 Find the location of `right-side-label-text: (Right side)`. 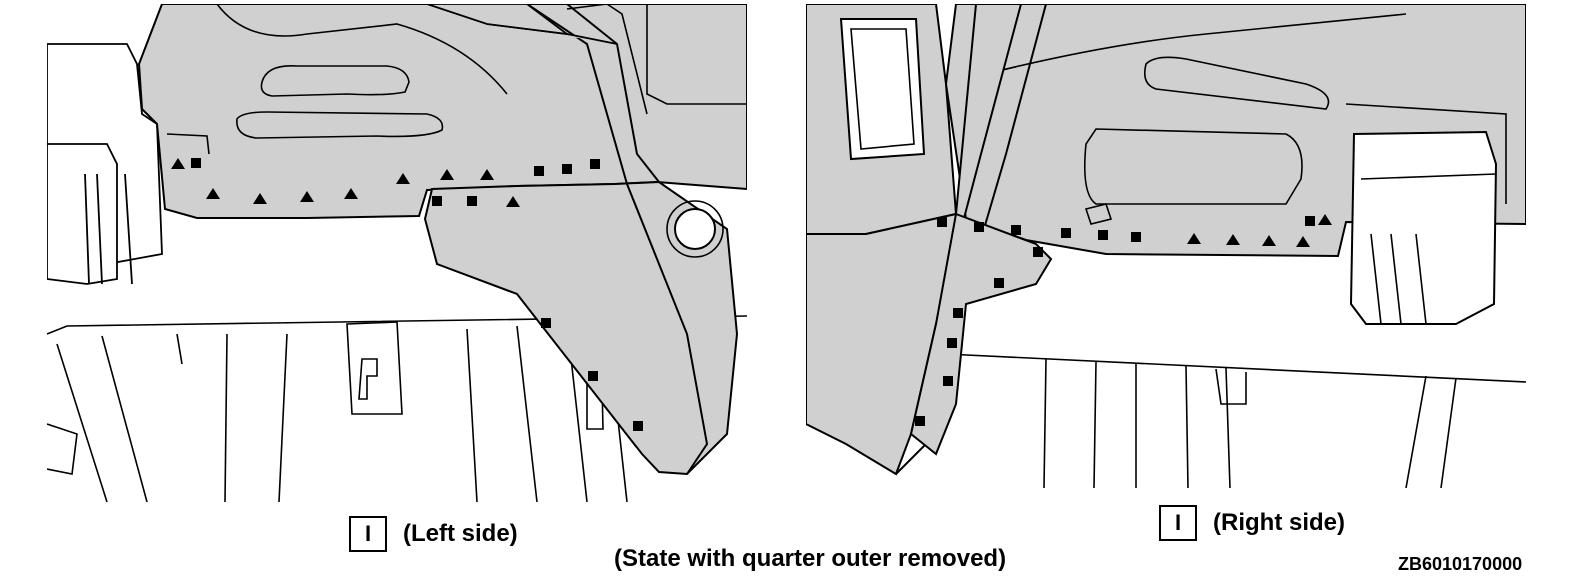

right-side-label-text: (Right side) is located at coordinates (1279, 522).